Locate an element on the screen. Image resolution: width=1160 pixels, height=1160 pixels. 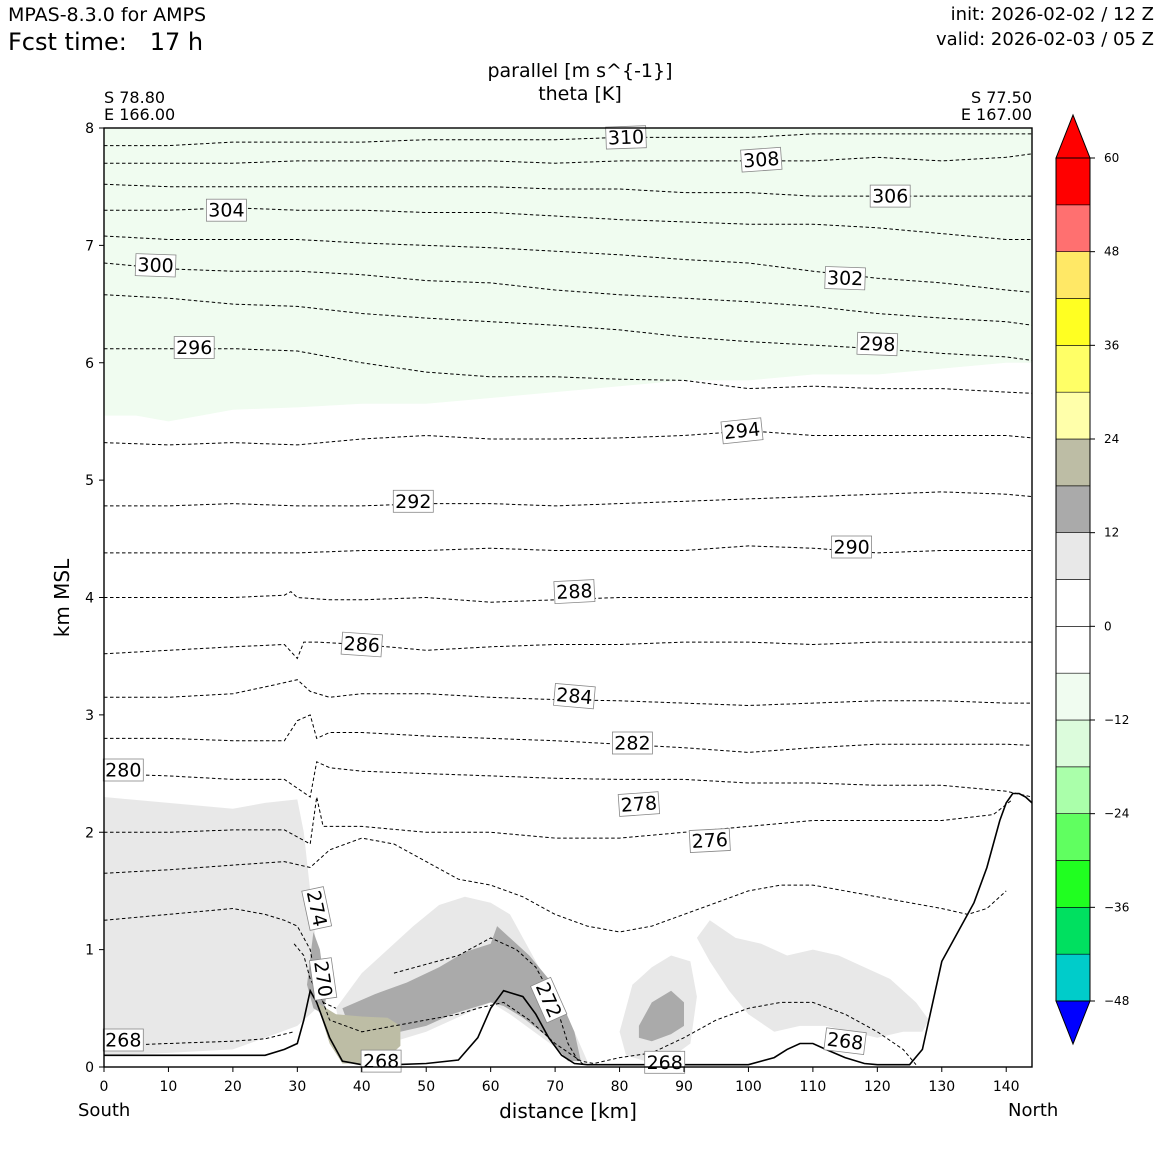
colorbar-tick-label: 36 is located at coordinates (1111, 345).